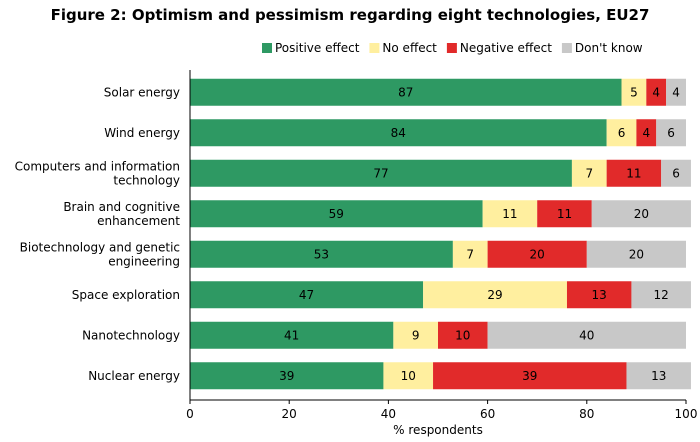 This screenshot has height=442, width=700. I want to click on data-label-4-0: 53, so click(321, 254).